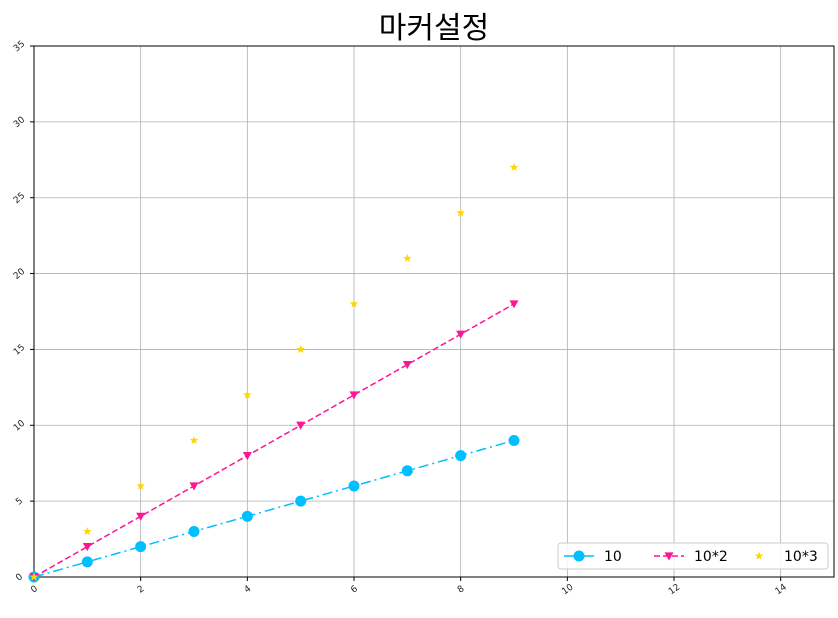 The height and width of the screenshot is (618, 838). What do you see at coordinates (613, 557) in the screenshot?
I see `legend-label: 10` at bounding box center [613, 557].